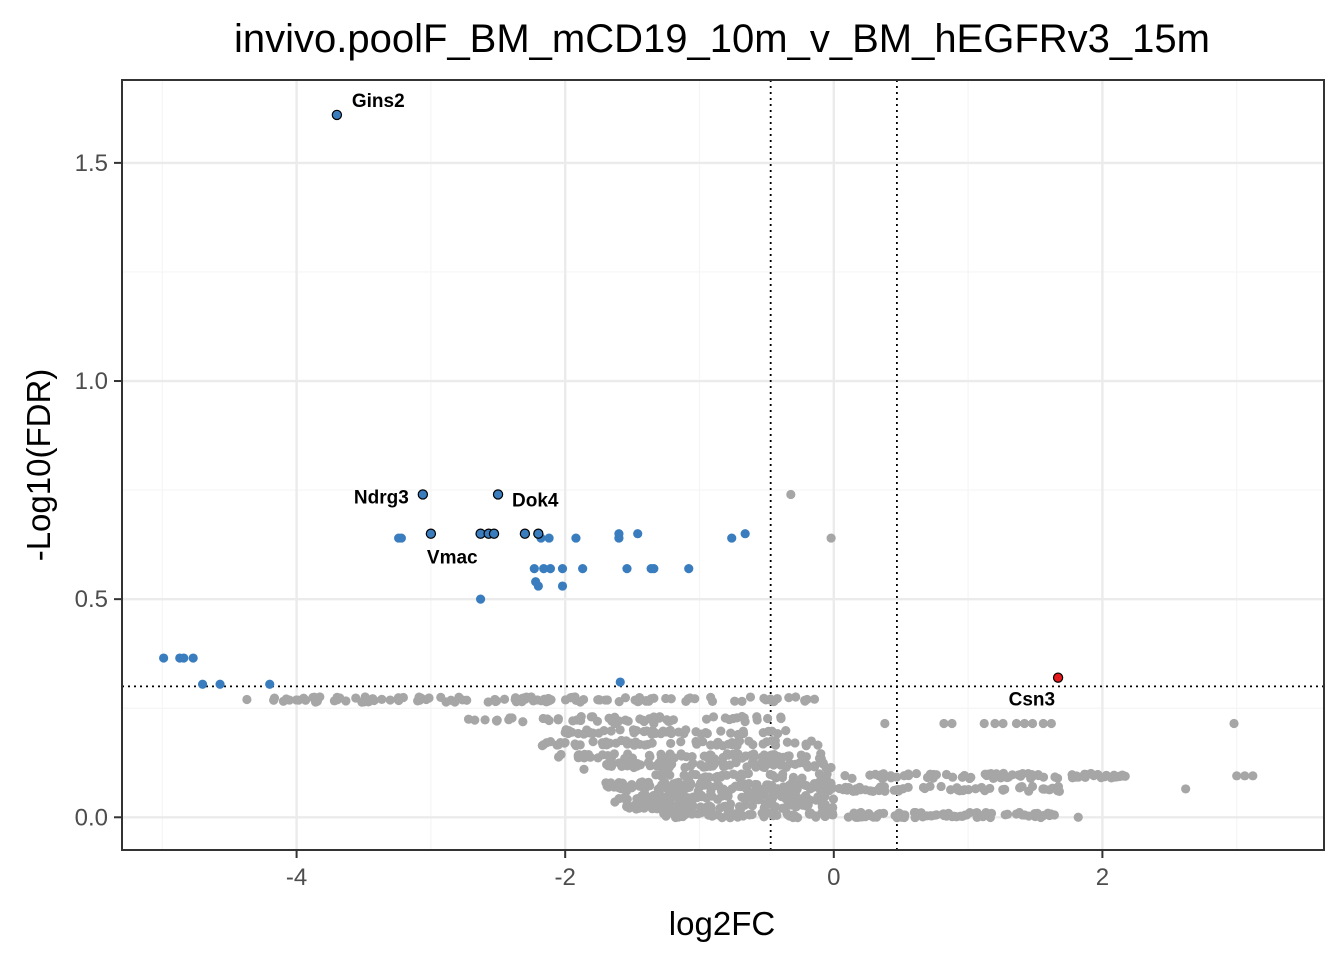 Image resolution: width=1344 pixels, height=965 pixels. Describe the element at coordinates (535, 500) in the screenshot. I see `gene-label-dok4: Dok4` at that location.